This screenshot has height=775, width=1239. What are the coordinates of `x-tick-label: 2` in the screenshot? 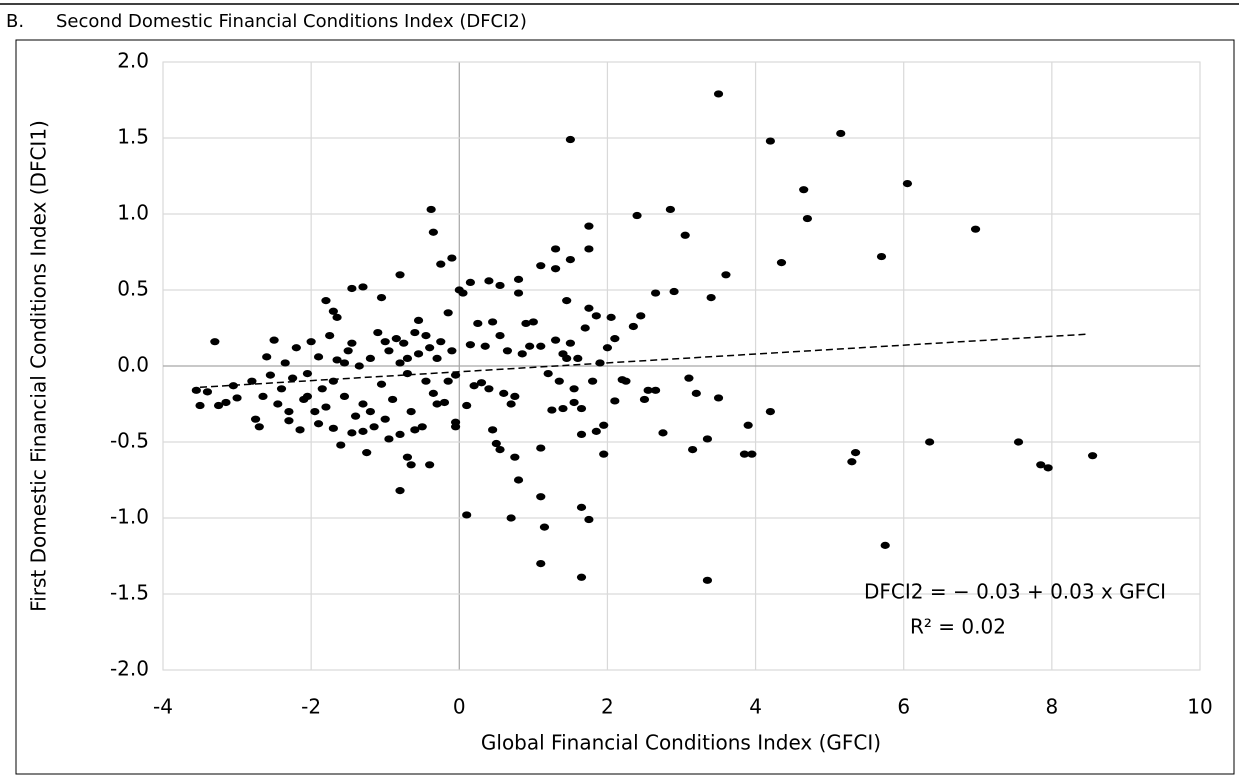 It's located at (607, 707).